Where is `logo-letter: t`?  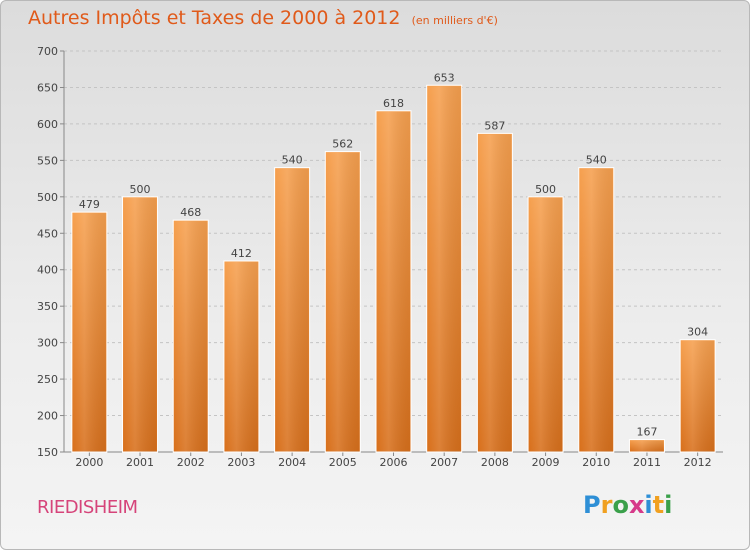 logo-letter: t is located at coordinates (658, 505).